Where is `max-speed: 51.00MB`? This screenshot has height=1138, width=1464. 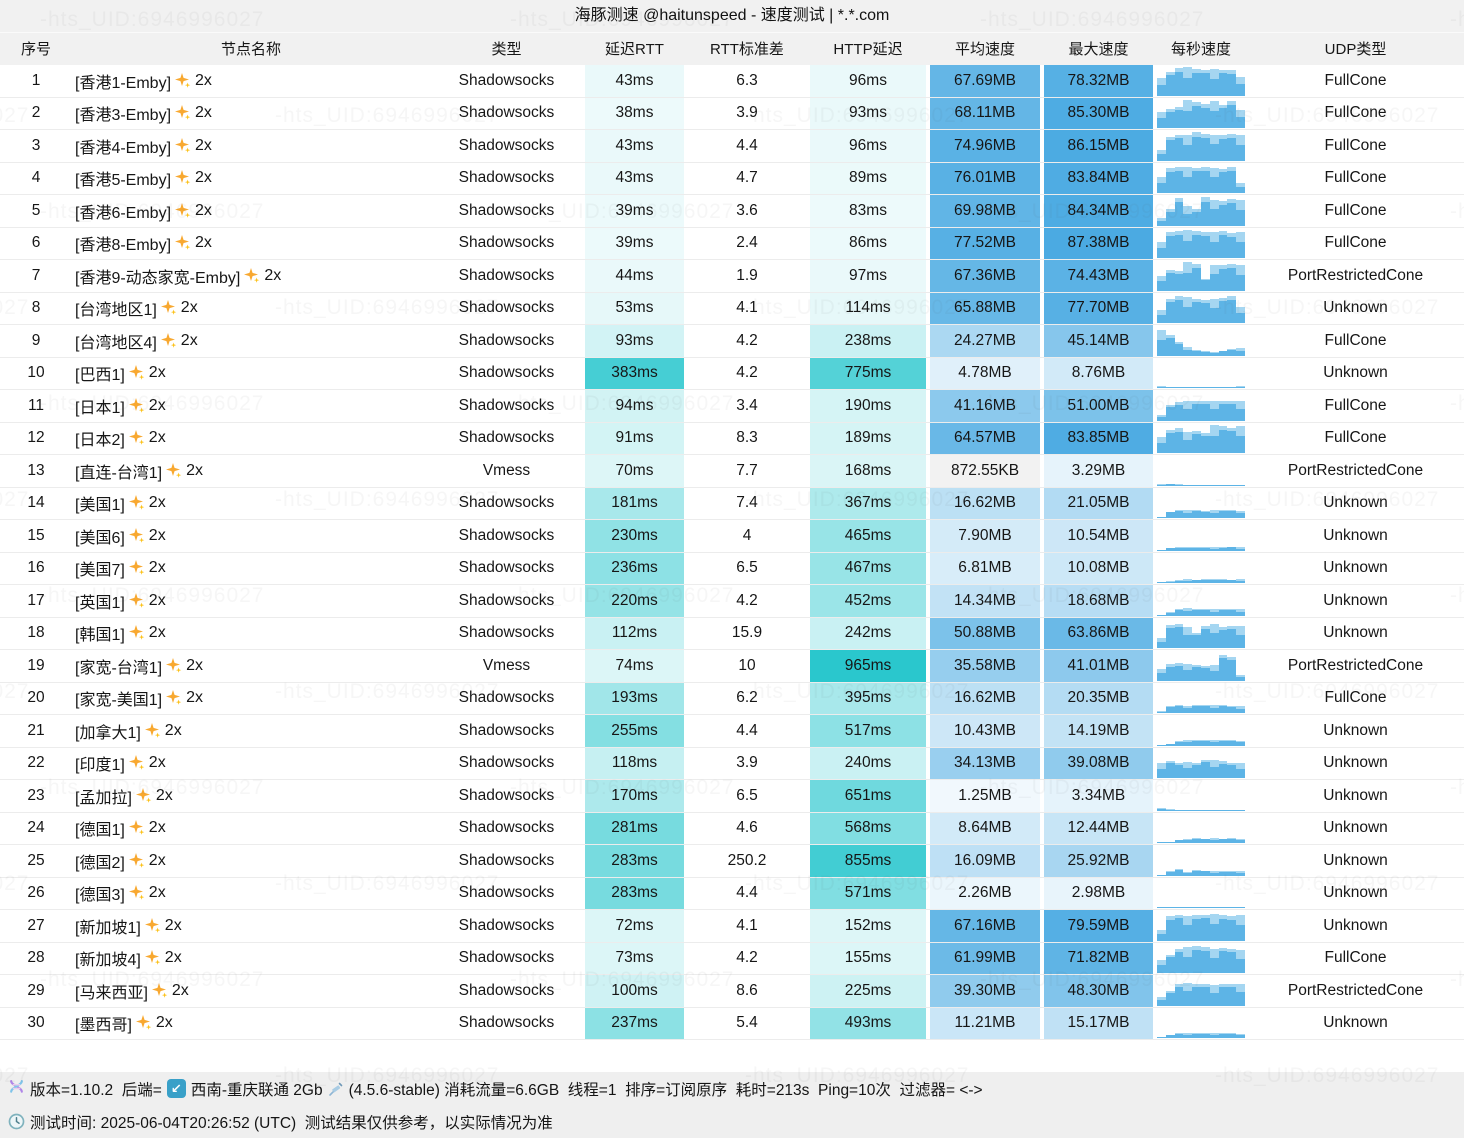
max-speed: 51.00MB is located at coordinates (1098, 406).